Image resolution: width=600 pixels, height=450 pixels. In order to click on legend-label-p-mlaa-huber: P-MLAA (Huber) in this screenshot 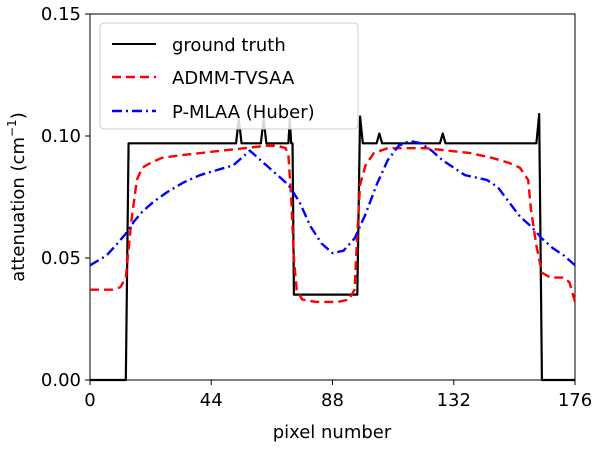, I will do `click(243, 112)`.